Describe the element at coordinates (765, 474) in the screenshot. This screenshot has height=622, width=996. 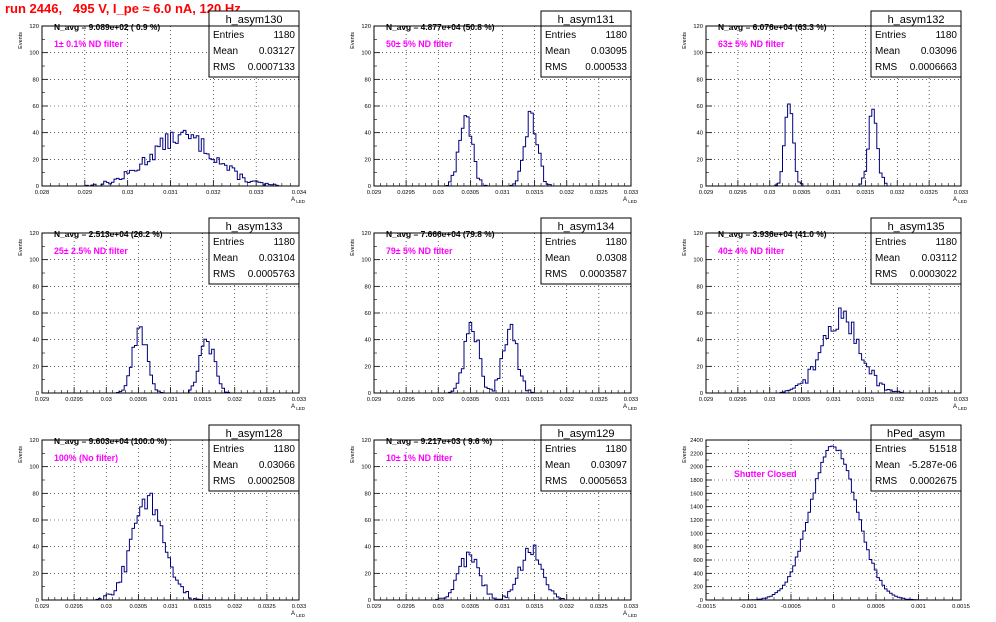
I see `filter-note: Shutter Closed` at that location.